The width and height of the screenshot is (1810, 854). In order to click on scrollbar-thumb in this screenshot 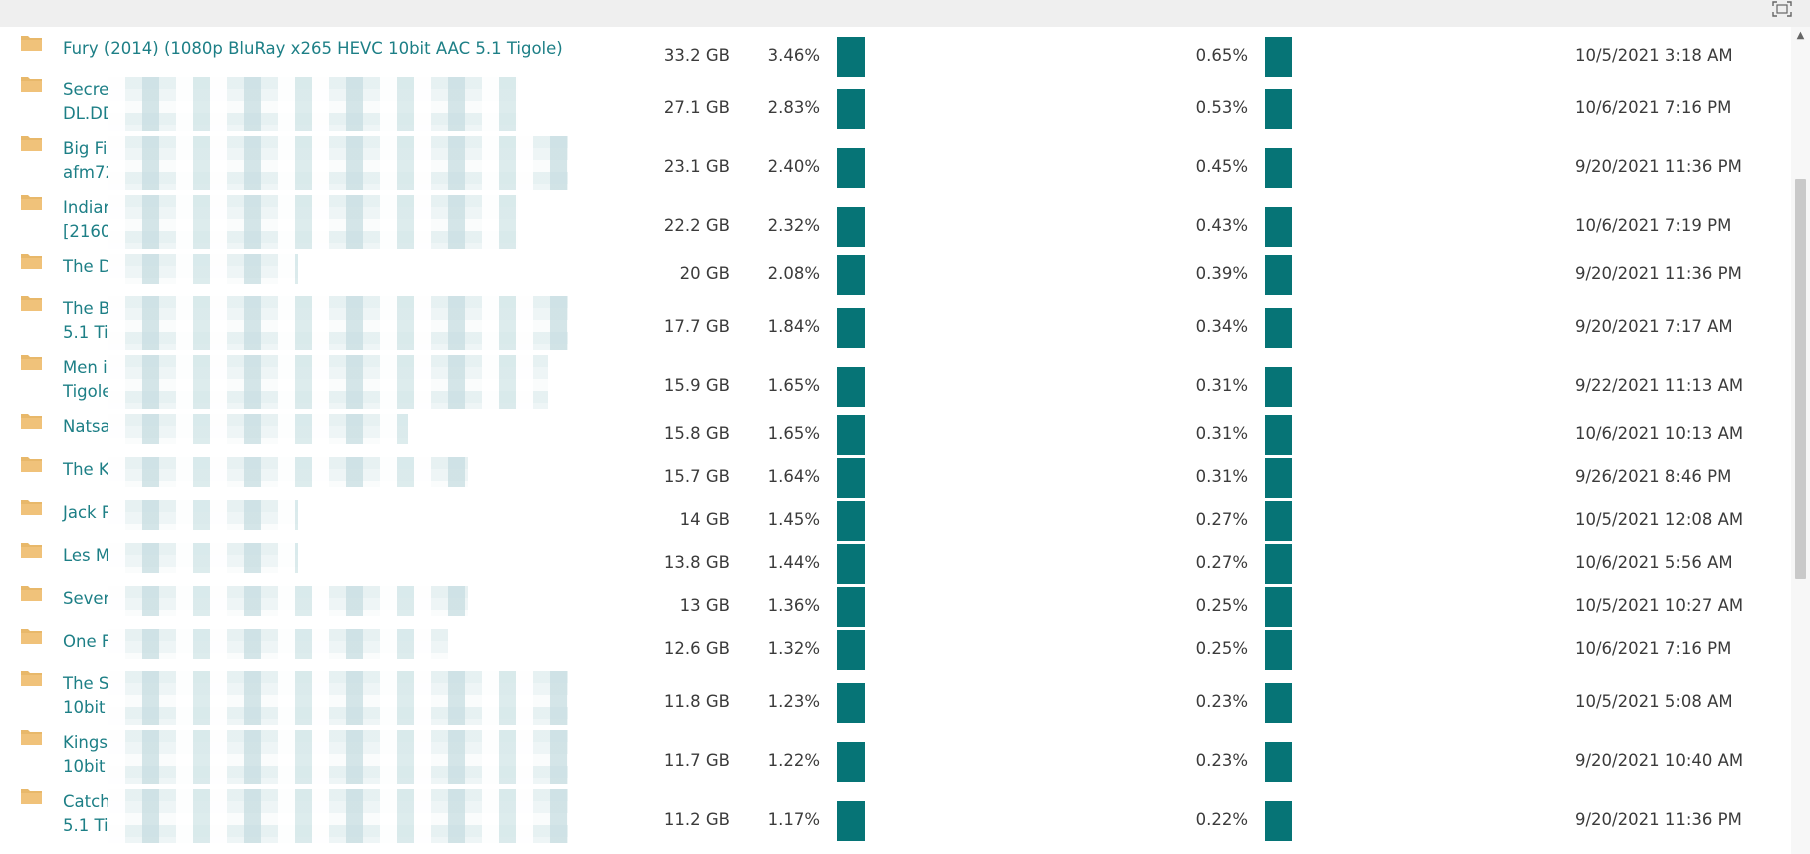, I will do `click(1800, 379)`.